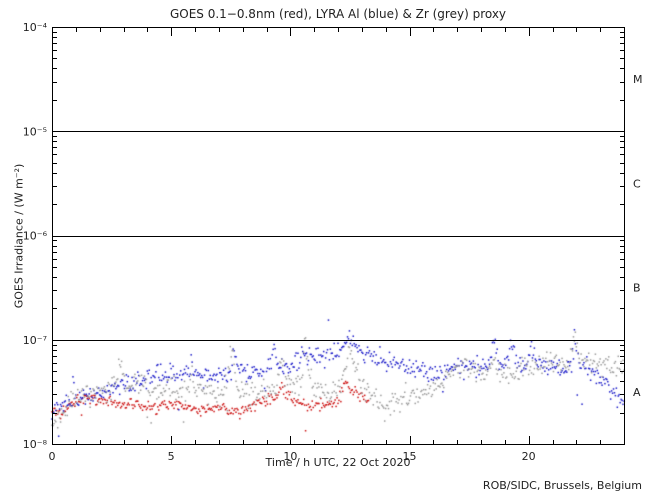  Describe the element at coordinates (35, 236) in the screenshot. I see `y-tick-label: 10⁻⁶` at that location.